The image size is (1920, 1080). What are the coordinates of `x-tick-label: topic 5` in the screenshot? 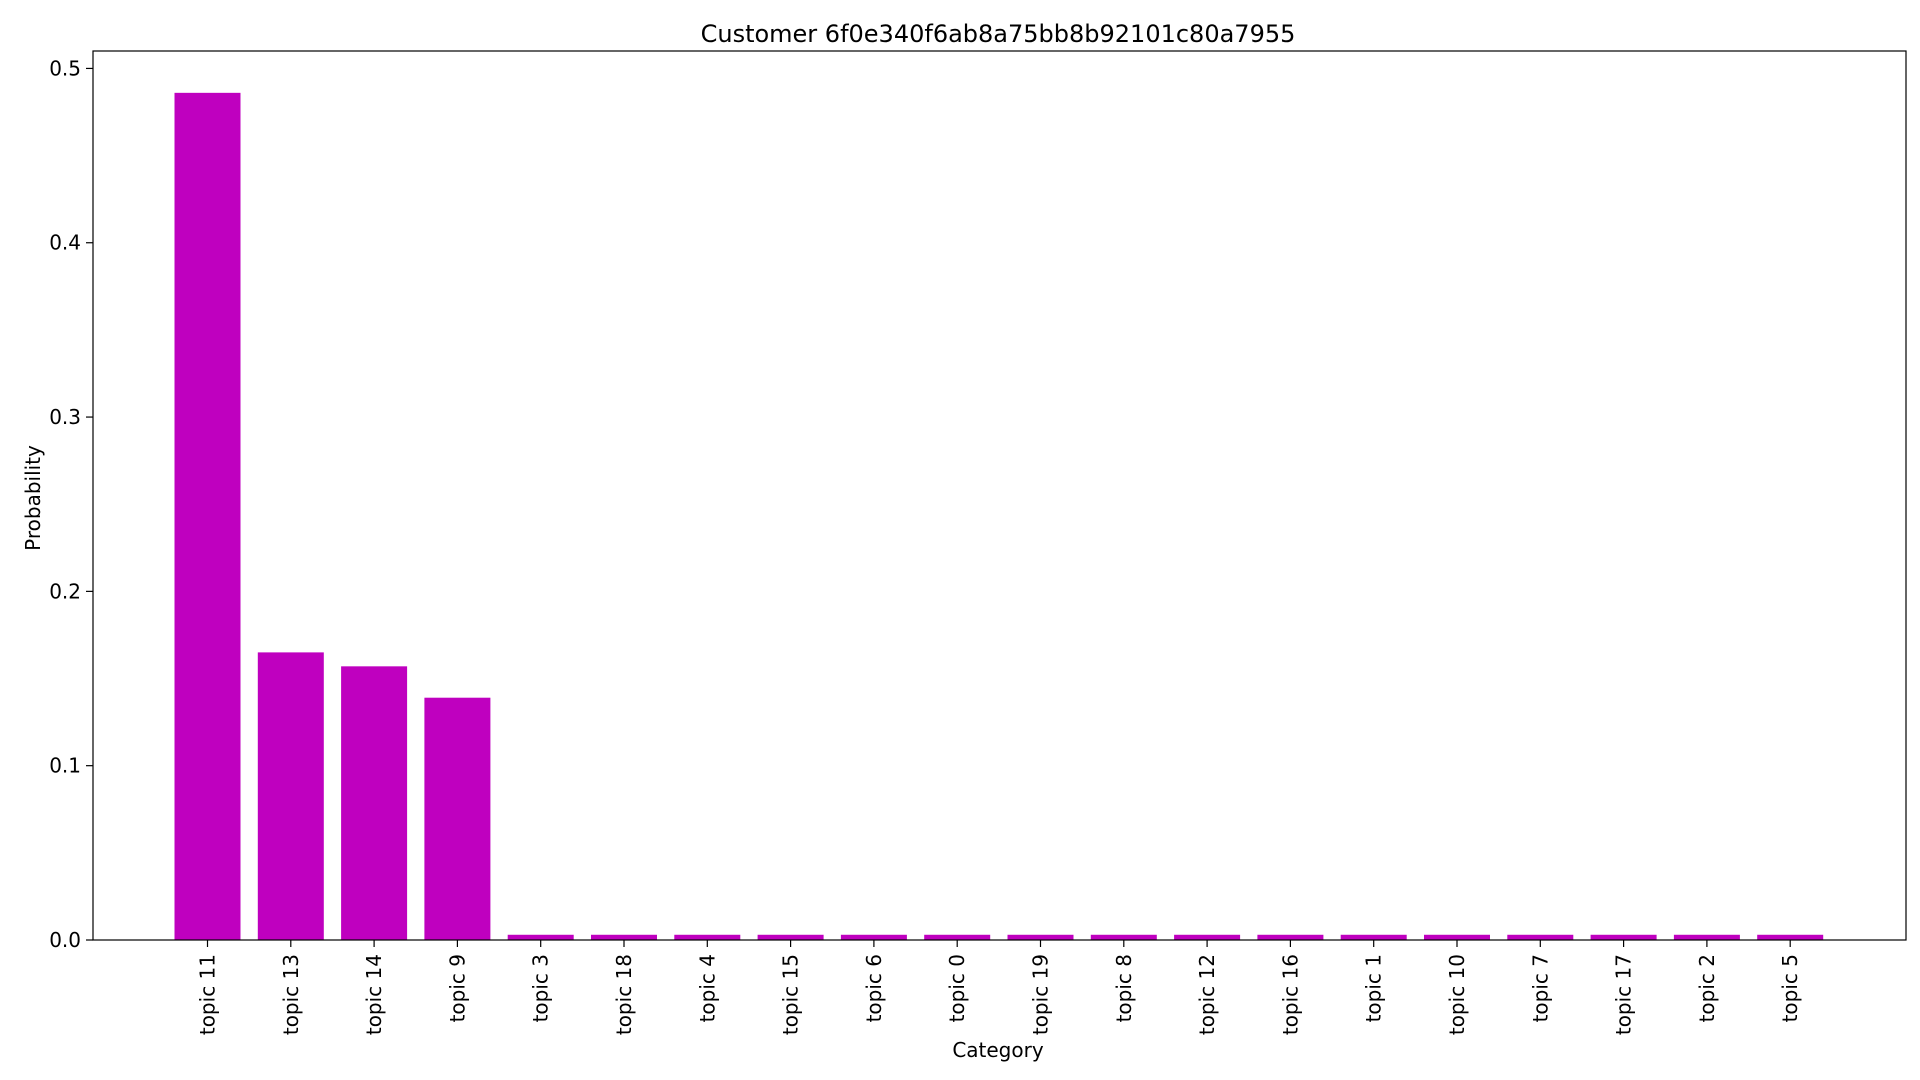 It's located at (1790, 988).